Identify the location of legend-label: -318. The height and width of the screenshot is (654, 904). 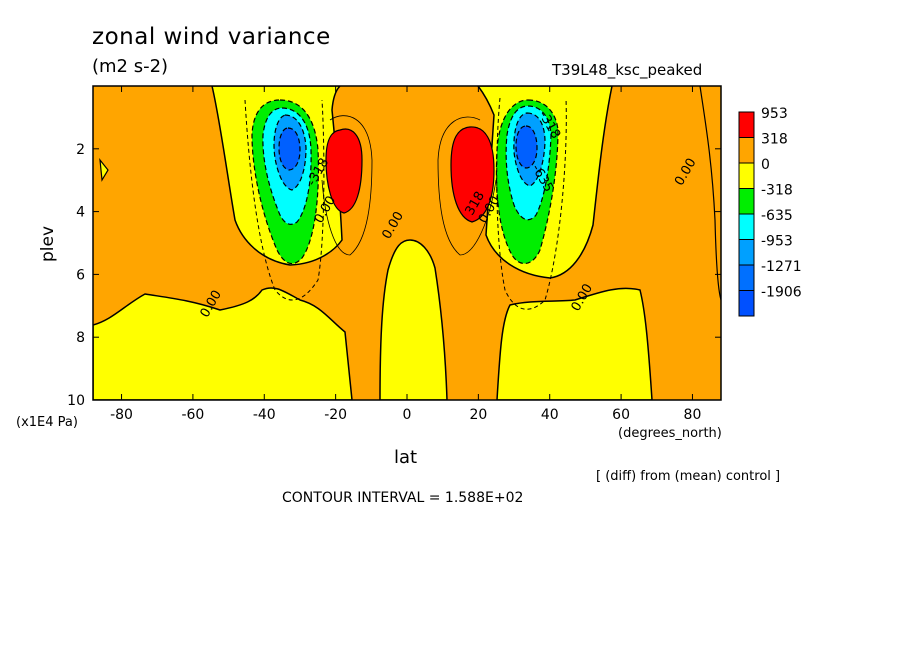
(777, 191).